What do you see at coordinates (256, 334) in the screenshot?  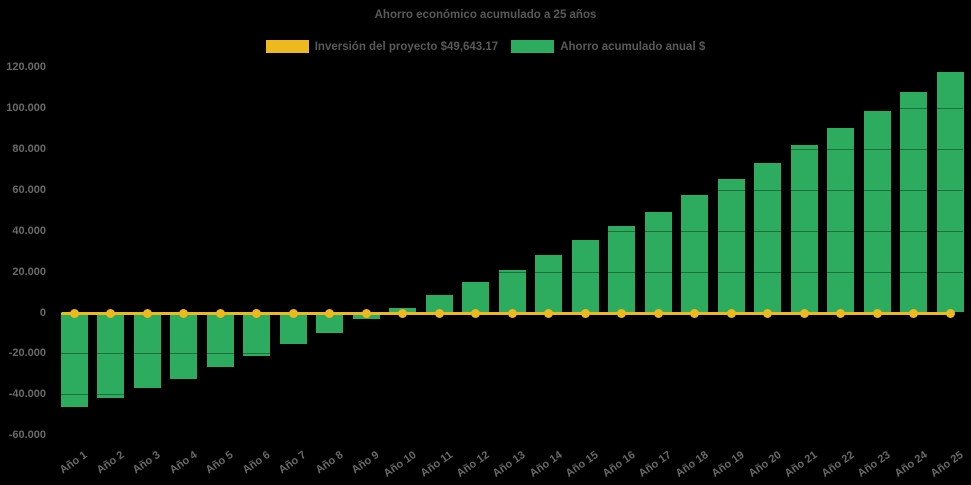 I see `savings-bar-año-6` at bounding box center [256, 334].